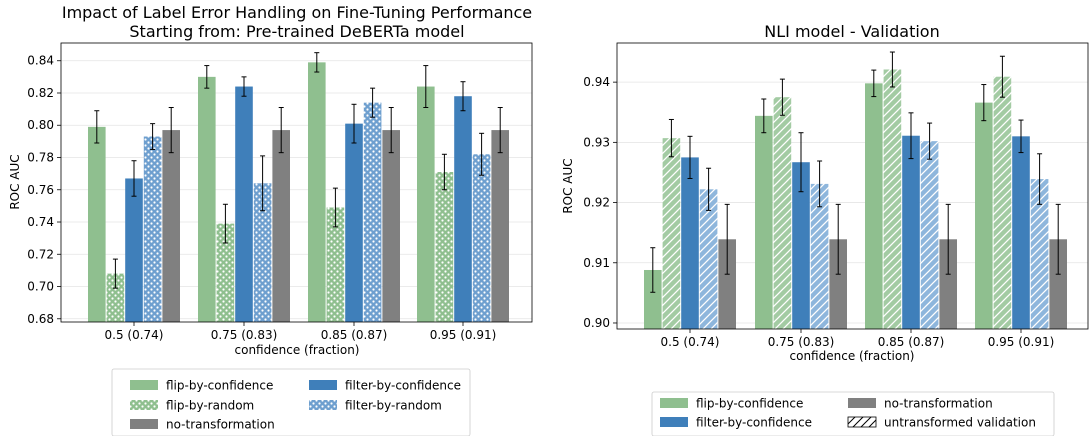  I want to click on left-x-tick-label: 0.95 (0.91), so click(463, 335).